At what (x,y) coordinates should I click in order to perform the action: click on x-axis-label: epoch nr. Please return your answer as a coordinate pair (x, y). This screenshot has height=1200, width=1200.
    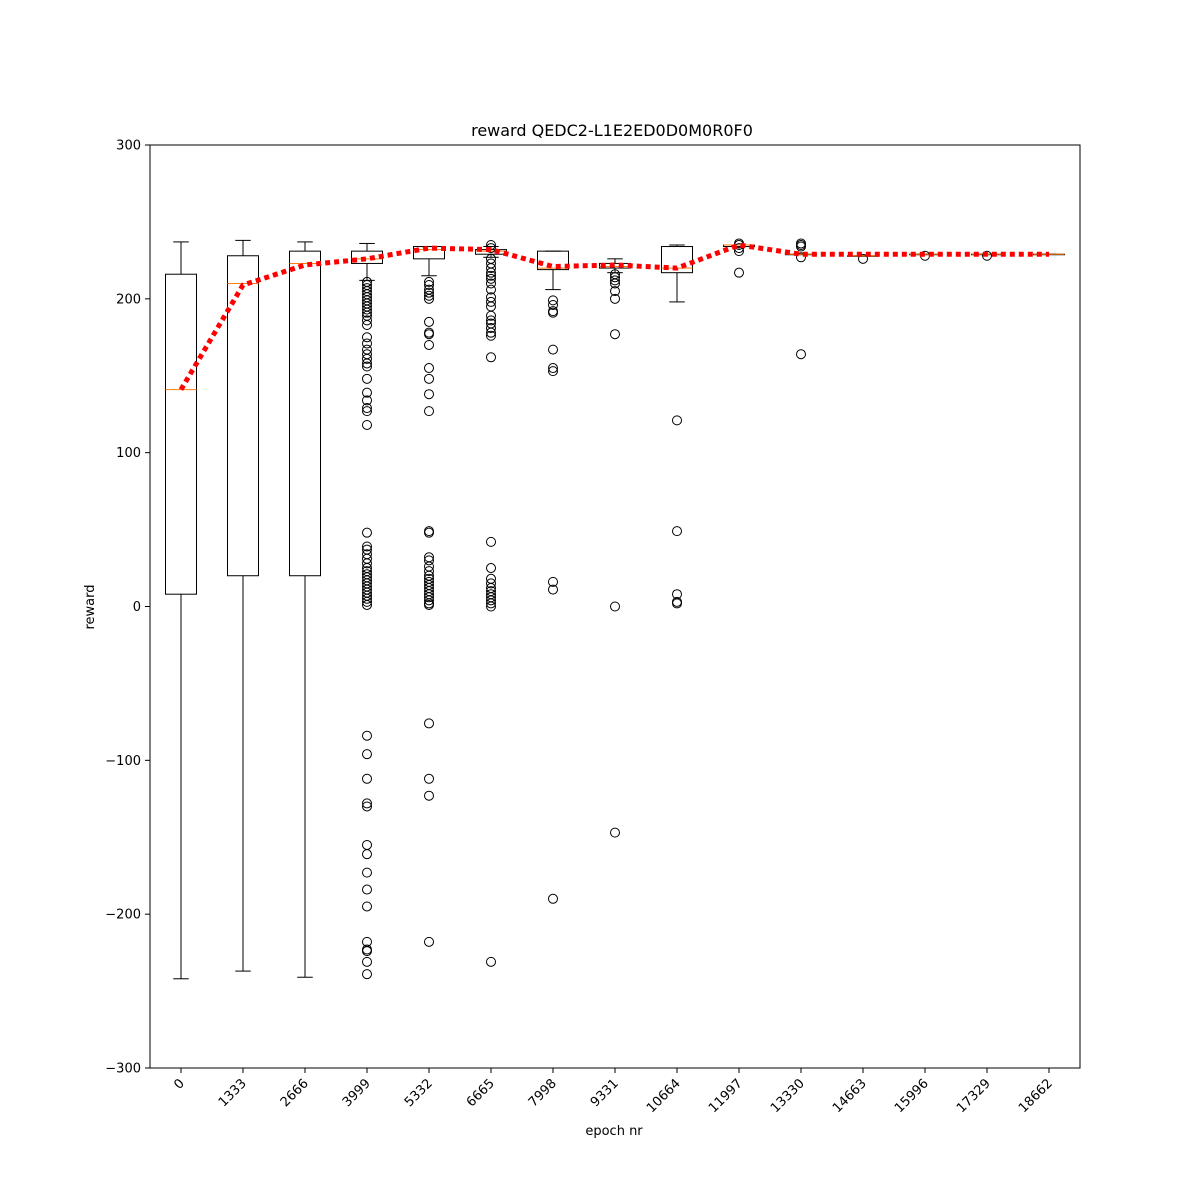
    Looking at the image, I should click on (614, 1131).